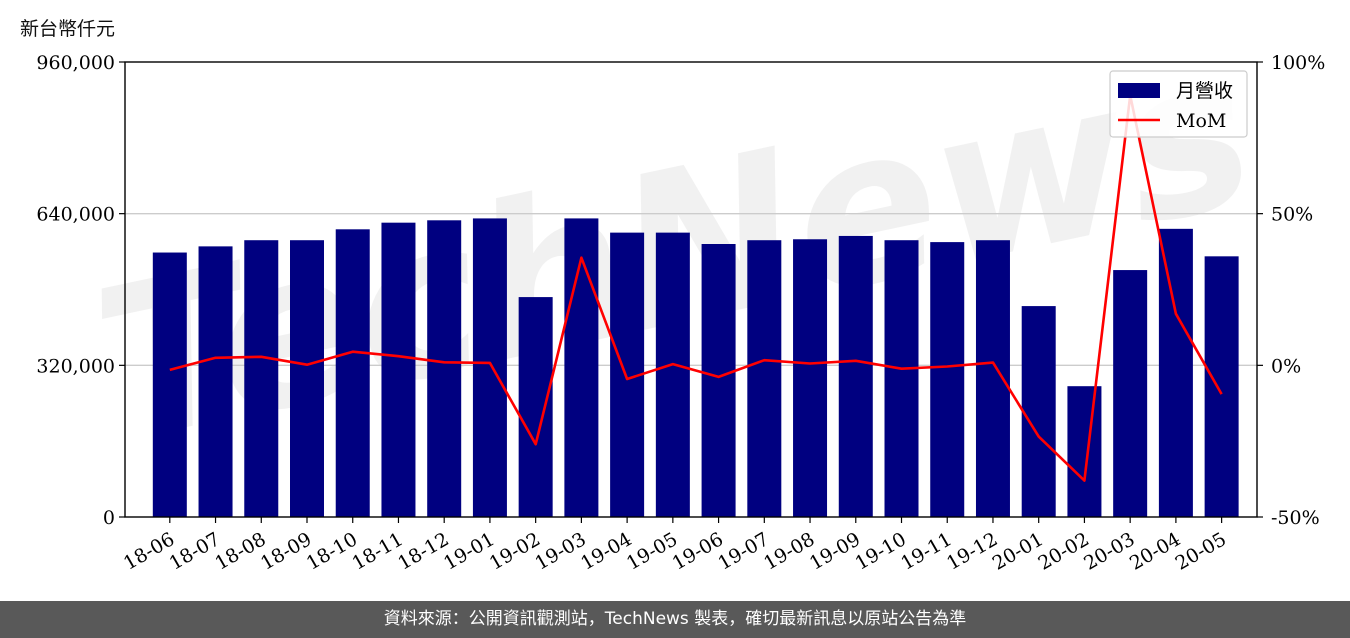 The height and width of the screenshot is (638, 1350). What do you see at coordinates (1139, 90) in the screenshot?
I see `legend-swatch-revenue` at bounding box center [1139, 90].